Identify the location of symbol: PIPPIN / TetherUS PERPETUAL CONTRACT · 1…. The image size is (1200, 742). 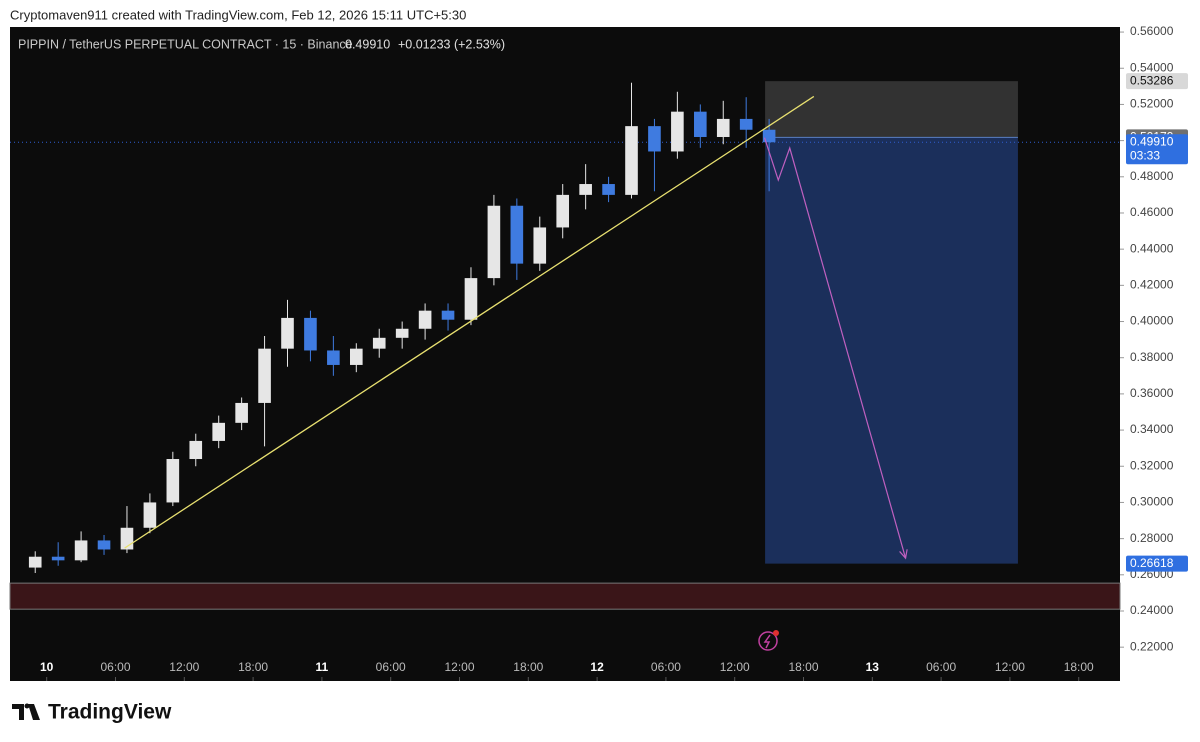
(185, 44).